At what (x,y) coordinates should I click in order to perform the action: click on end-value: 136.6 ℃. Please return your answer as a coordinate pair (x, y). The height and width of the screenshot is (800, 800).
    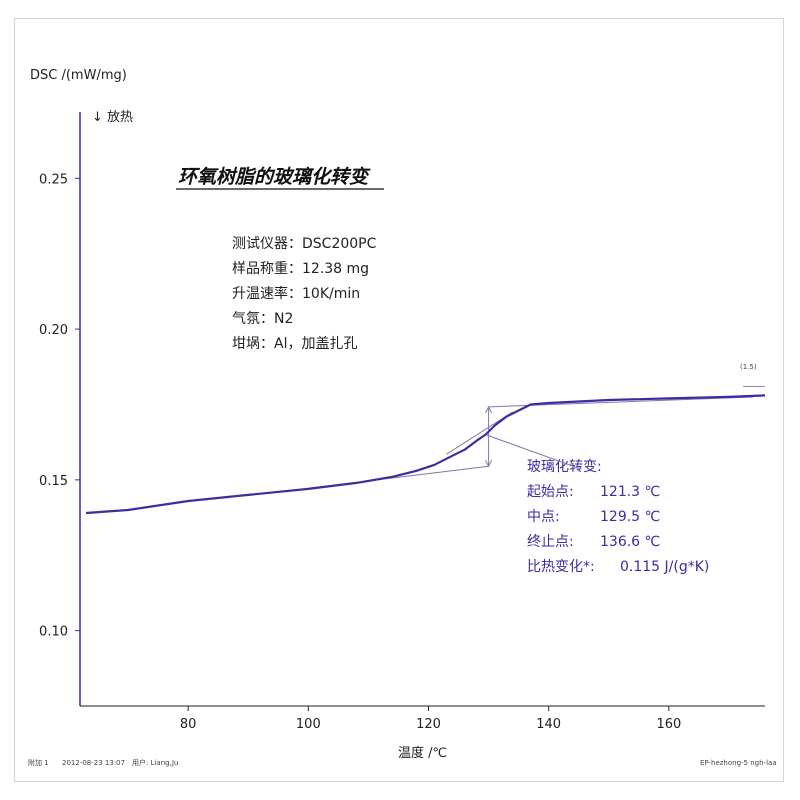
    Looking at the image, I should click on (630, 542).